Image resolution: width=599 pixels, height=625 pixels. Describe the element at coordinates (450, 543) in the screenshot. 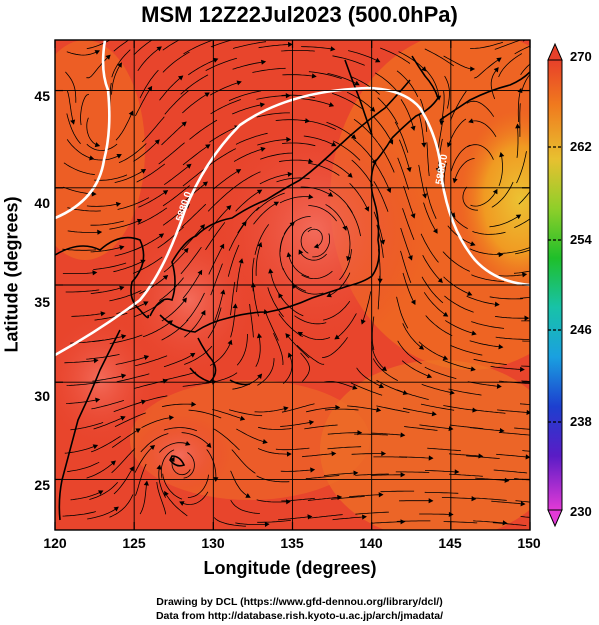

I see `x-tick-label: 145` at that location.